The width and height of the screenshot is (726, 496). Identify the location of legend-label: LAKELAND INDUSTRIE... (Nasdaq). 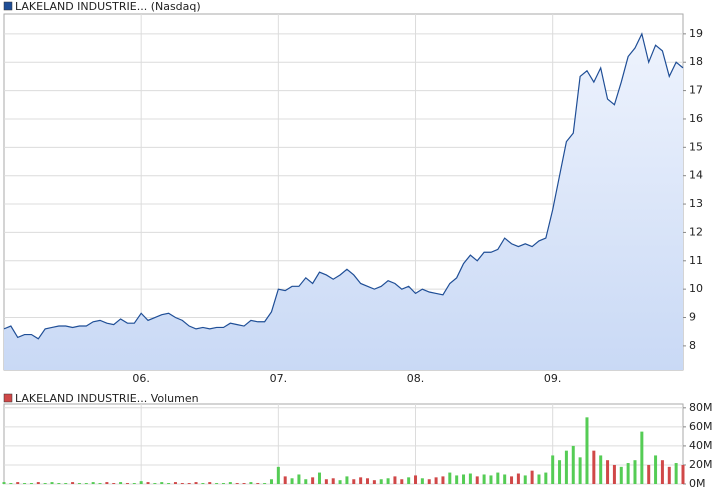
(108, 6).